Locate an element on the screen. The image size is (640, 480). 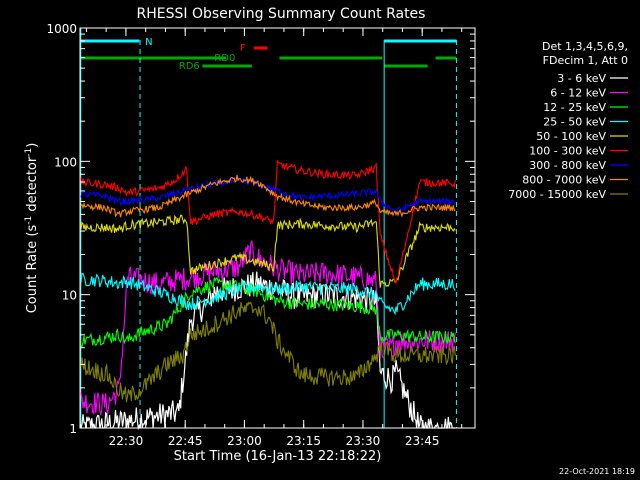
legend-entry-label: 12 - 25 keV is located at coordinates (574, 107).